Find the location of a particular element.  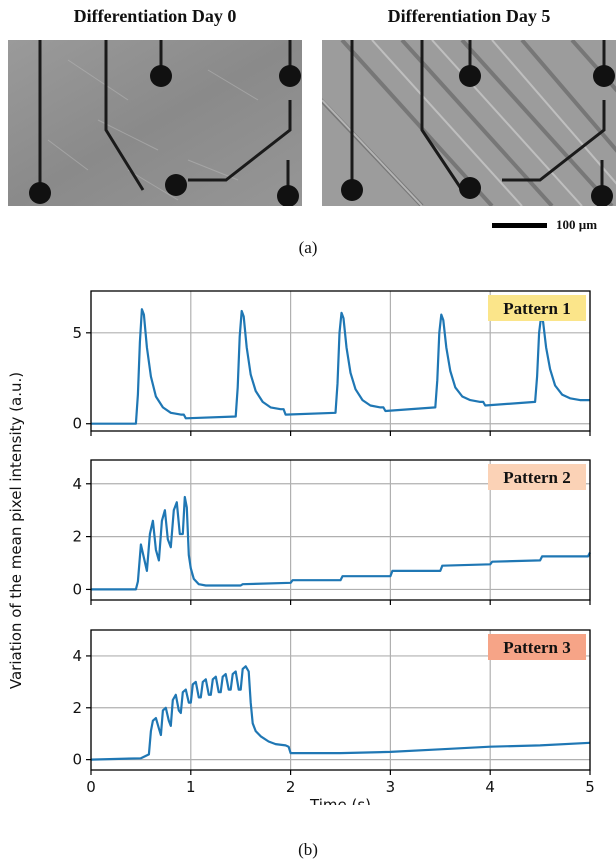

panel-label: Pattern 3 is located at coordinates (537, 647).